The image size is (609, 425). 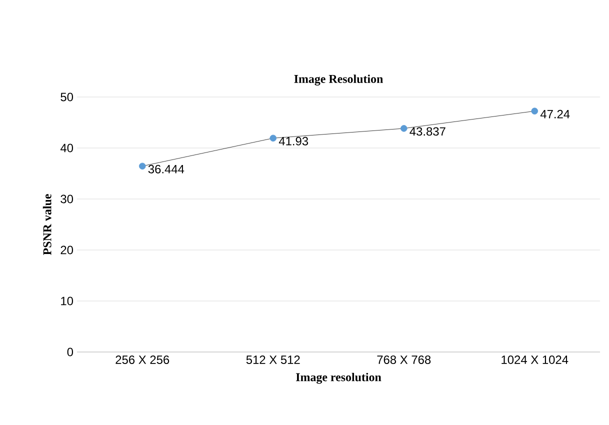 What do you see at coordinates (555, 114) in the screenshot?
I see `data-label: 47.24` at bounding box center [555, 114].